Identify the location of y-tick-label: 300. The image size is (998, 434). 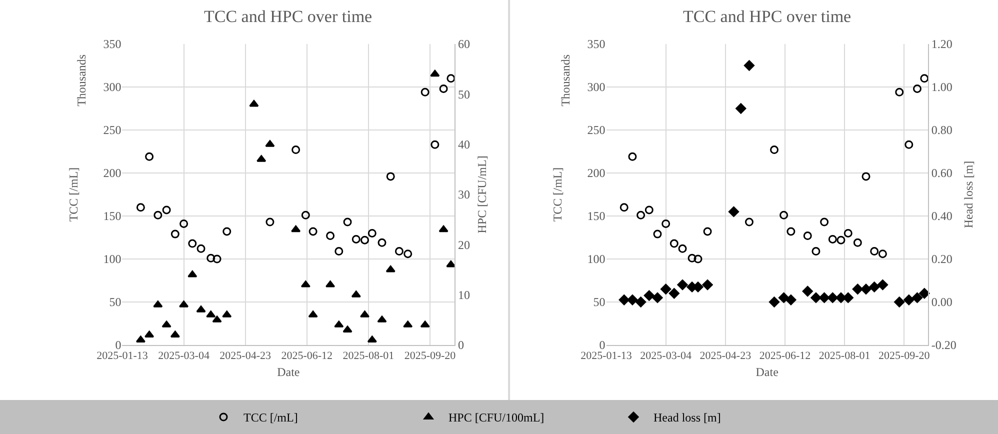
(112, 87).